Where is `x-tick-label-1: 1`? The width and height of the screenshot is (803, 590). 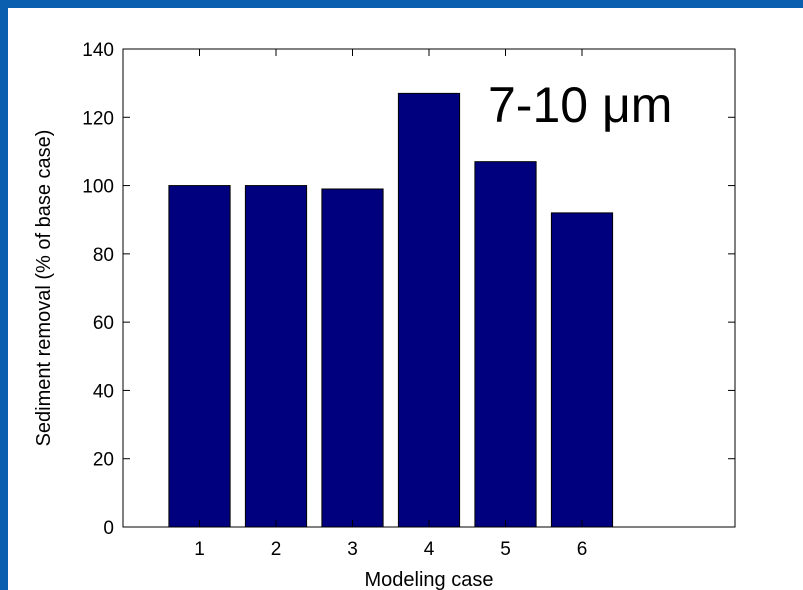
x-tick-label-1: 1 is located at coordinates (199, 549).